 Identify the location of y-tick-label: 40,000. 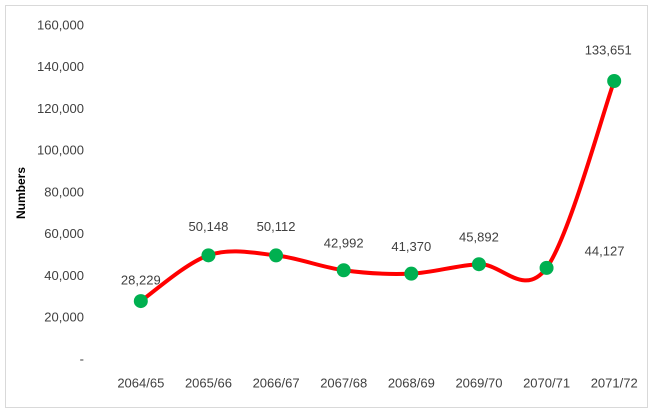
(64, 275).